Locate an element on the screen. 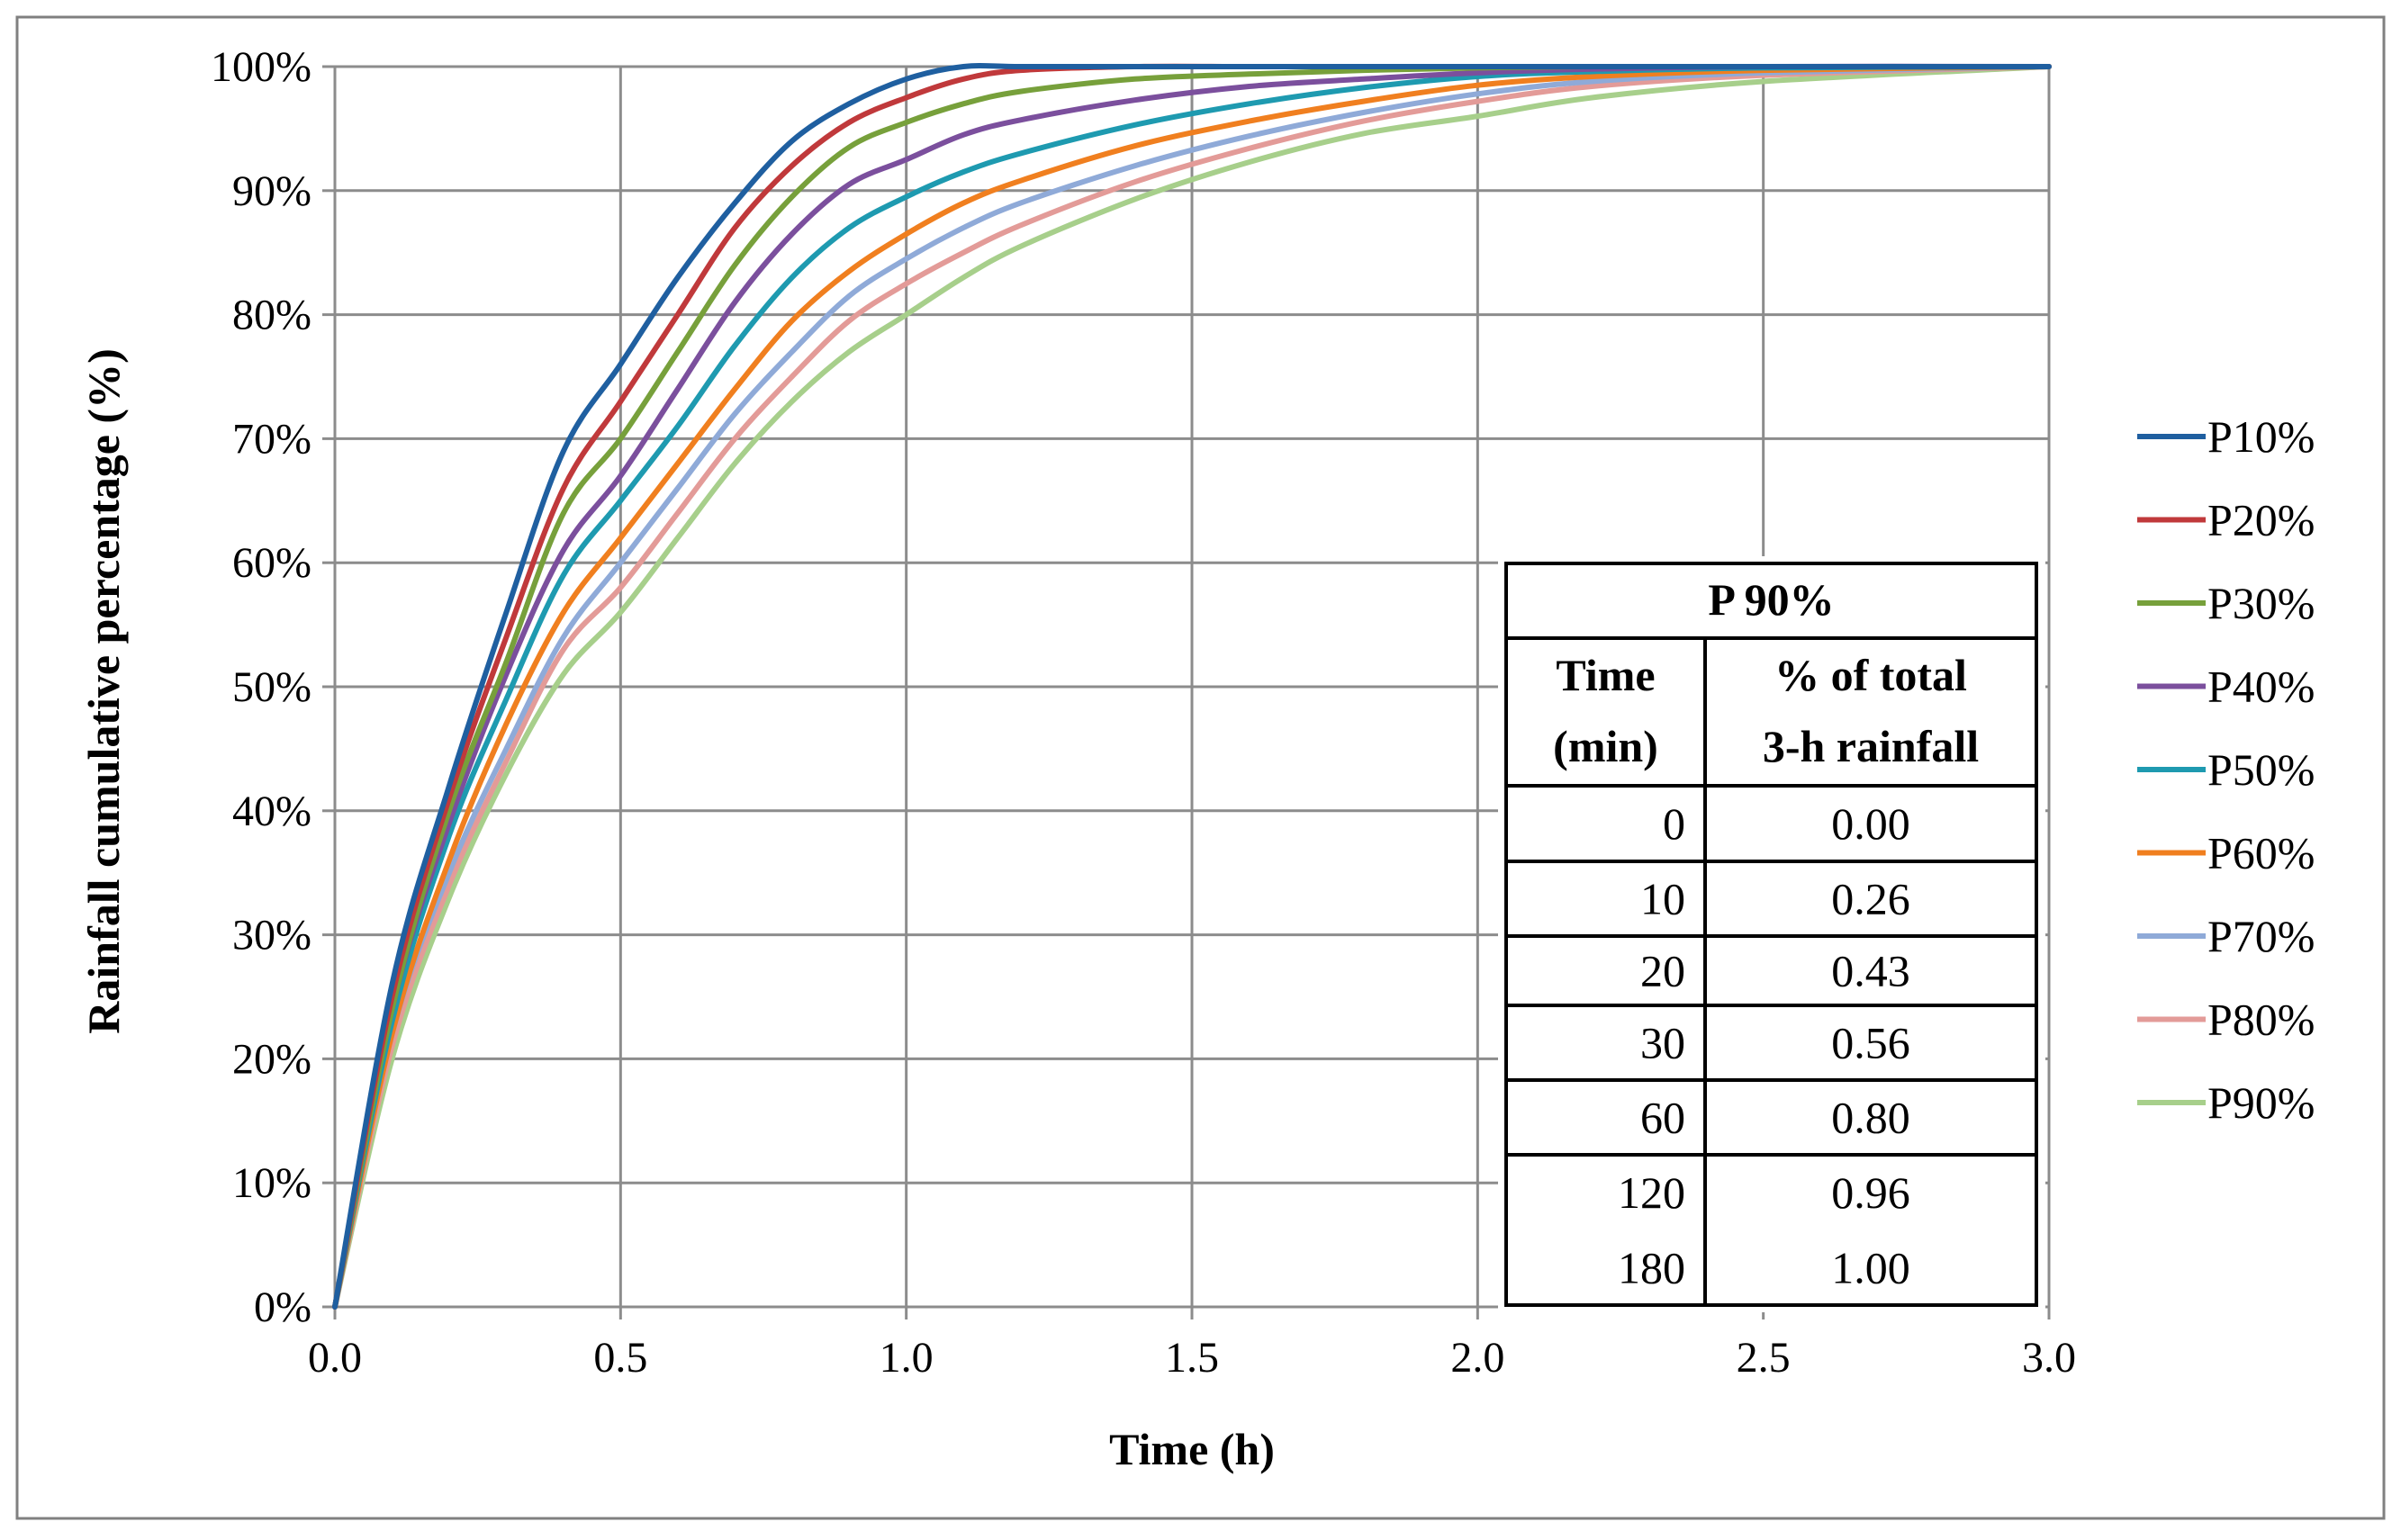  legend: P10% P20% P30% P40% P50% P60% P70% P80% P90% is located at coordinates (2226, 769).